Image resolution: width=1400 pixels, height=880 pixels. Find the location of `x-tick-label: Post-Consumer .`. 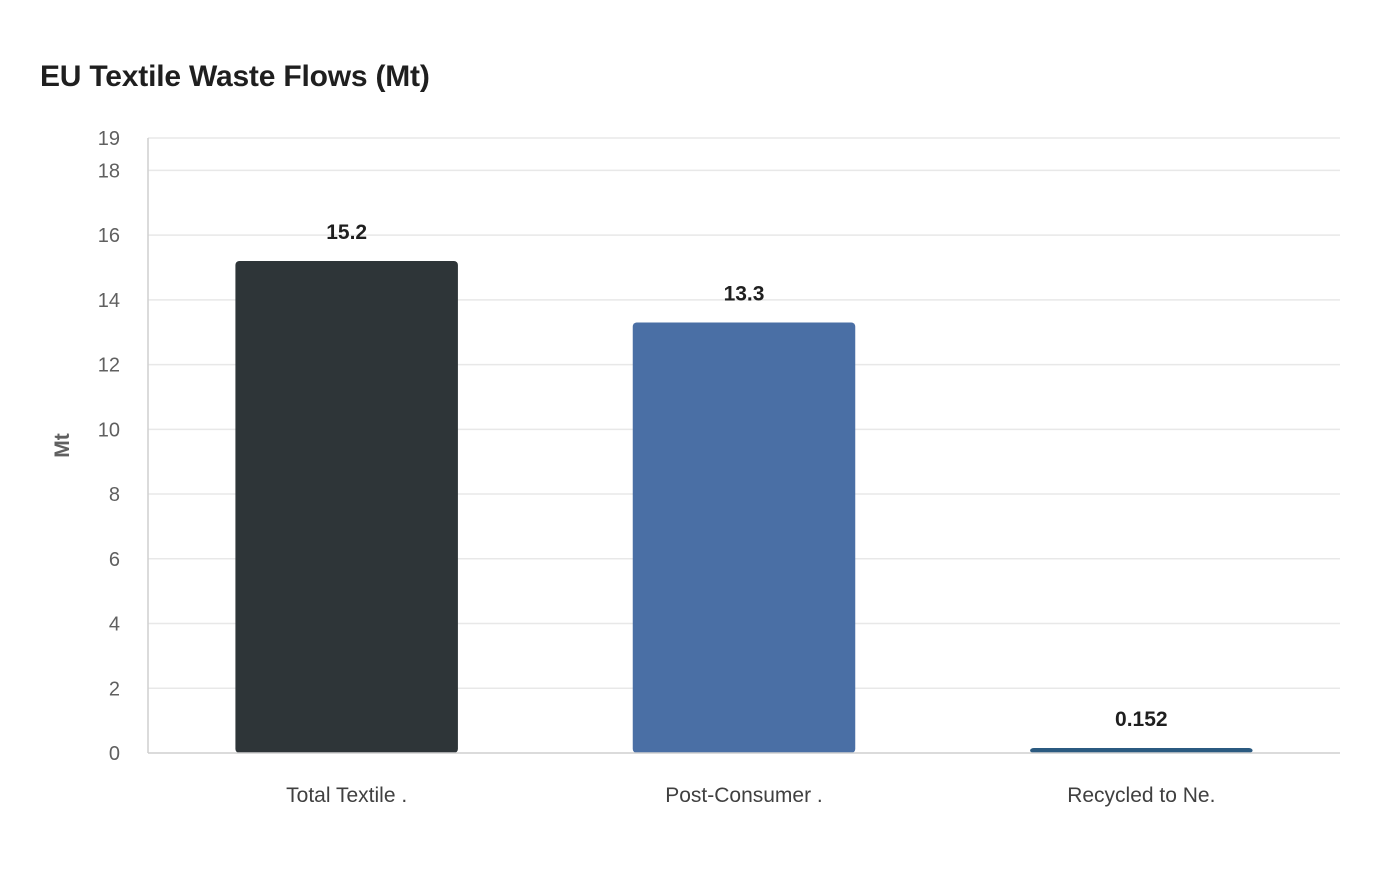

x-tick-label: Post-Consumer . is located at coordinates (744, 795).